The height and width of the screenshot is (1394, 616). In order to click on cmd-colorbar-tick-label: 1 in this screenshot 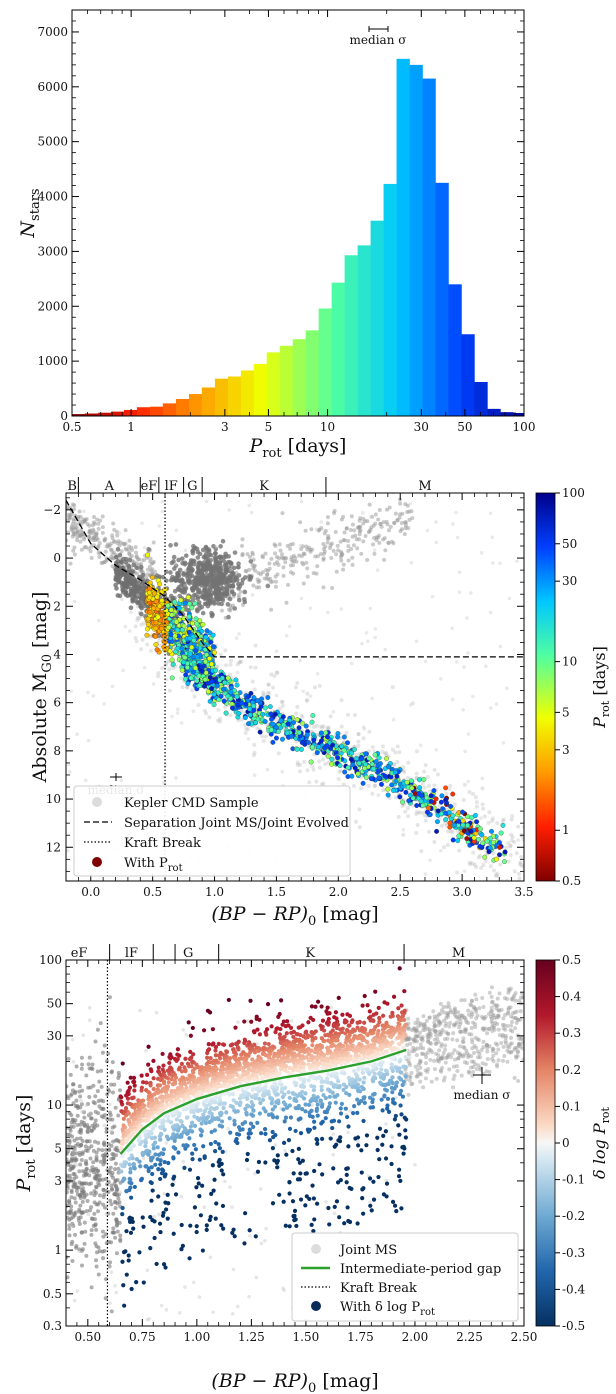, I will do `click(566, 830)`.